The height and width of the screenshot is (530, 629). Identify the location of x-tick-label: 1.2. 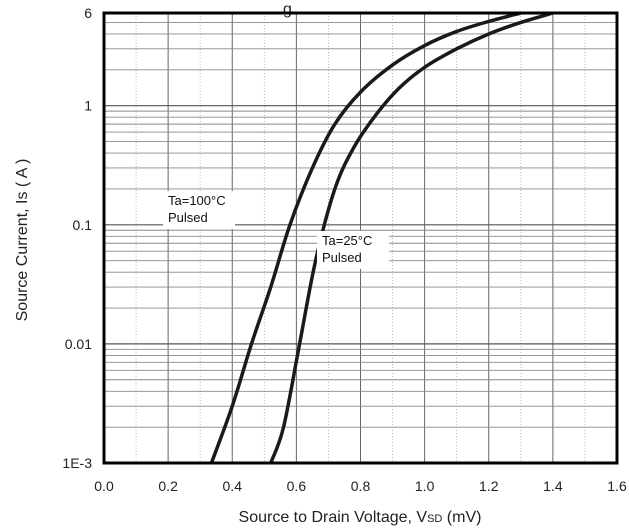
(489, 486).